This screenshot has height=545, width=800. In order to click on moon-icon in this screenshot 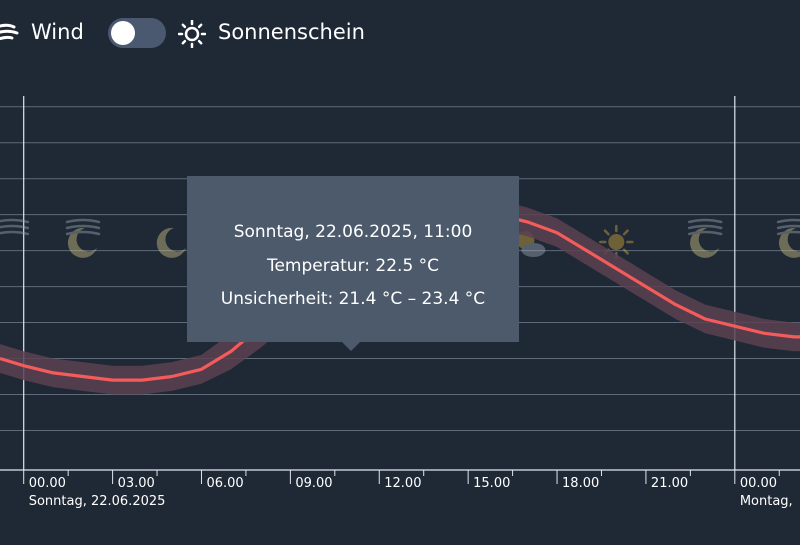, I will do `click(171, 242)`.